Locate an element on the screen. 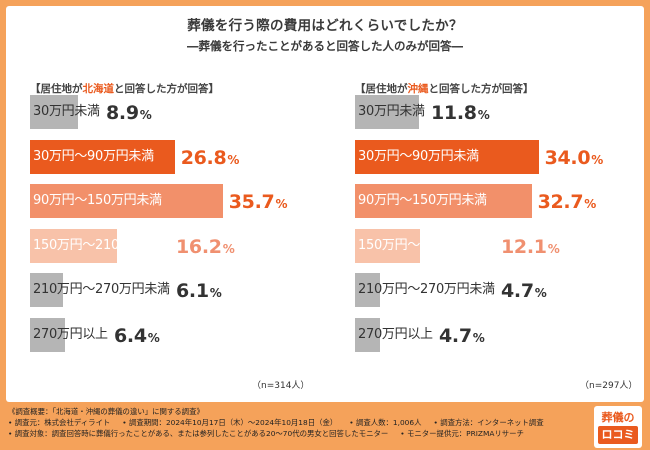 This screenshot has height=450, width=650. bar-value-number: 35.7 is located at coordinates (251, 202).